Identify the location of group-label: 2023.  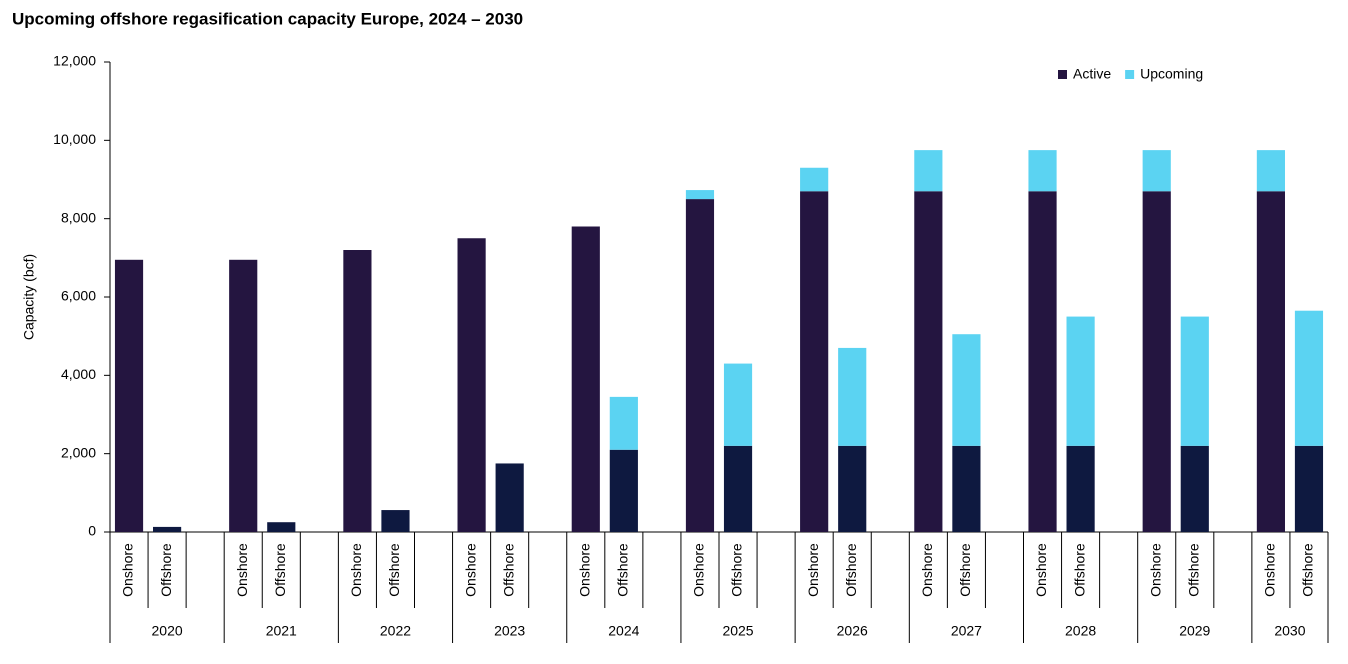
(509, 631).